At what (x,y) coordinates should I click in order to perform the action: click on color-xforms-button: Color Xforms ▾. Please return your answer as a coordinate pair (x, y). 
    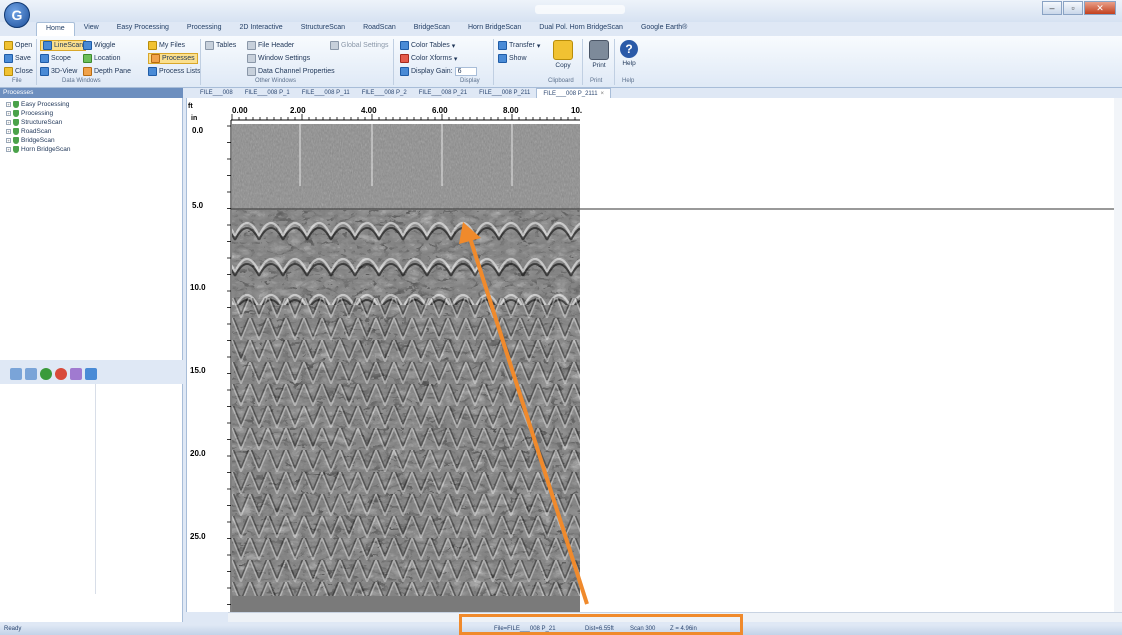
    Looking at the image, I should click on (428, 58).